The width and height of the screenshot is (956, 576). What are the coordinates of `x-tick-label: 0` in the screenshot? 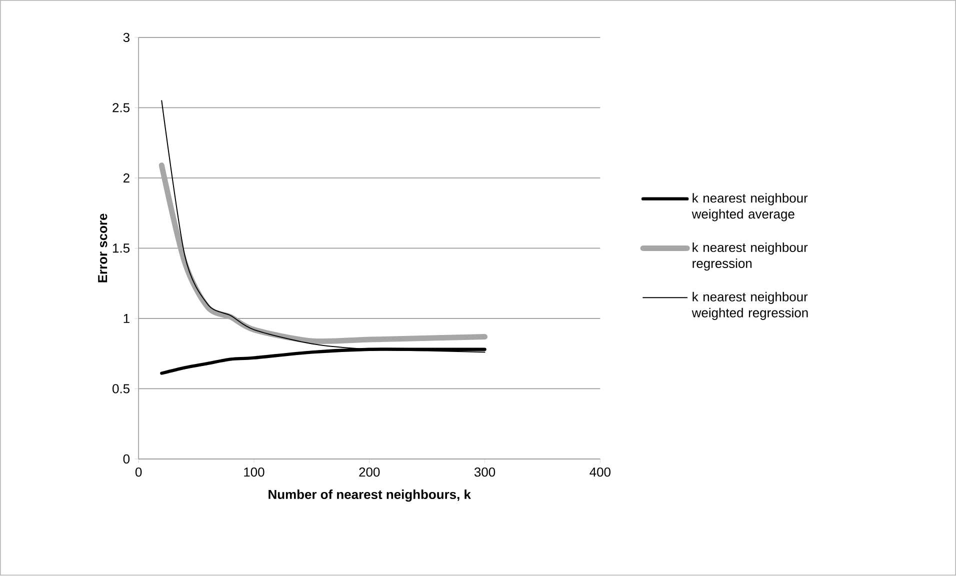 It's located at (138, 472).